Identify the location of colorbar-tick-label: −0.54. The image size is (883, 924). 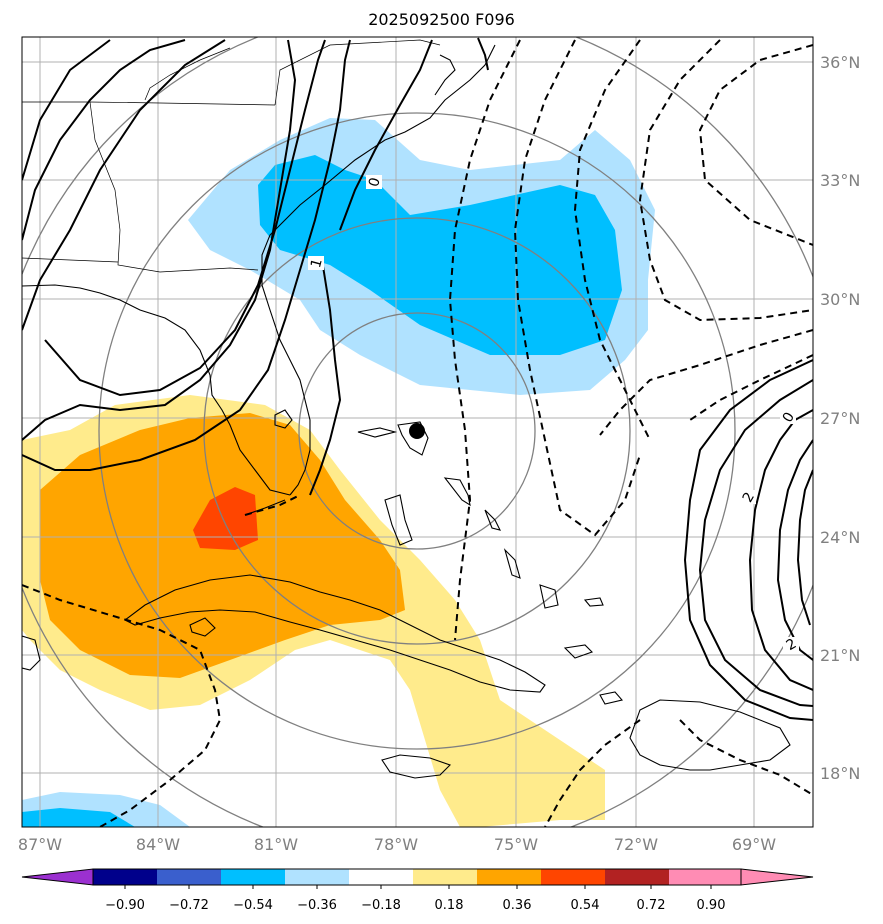
(253, 905).